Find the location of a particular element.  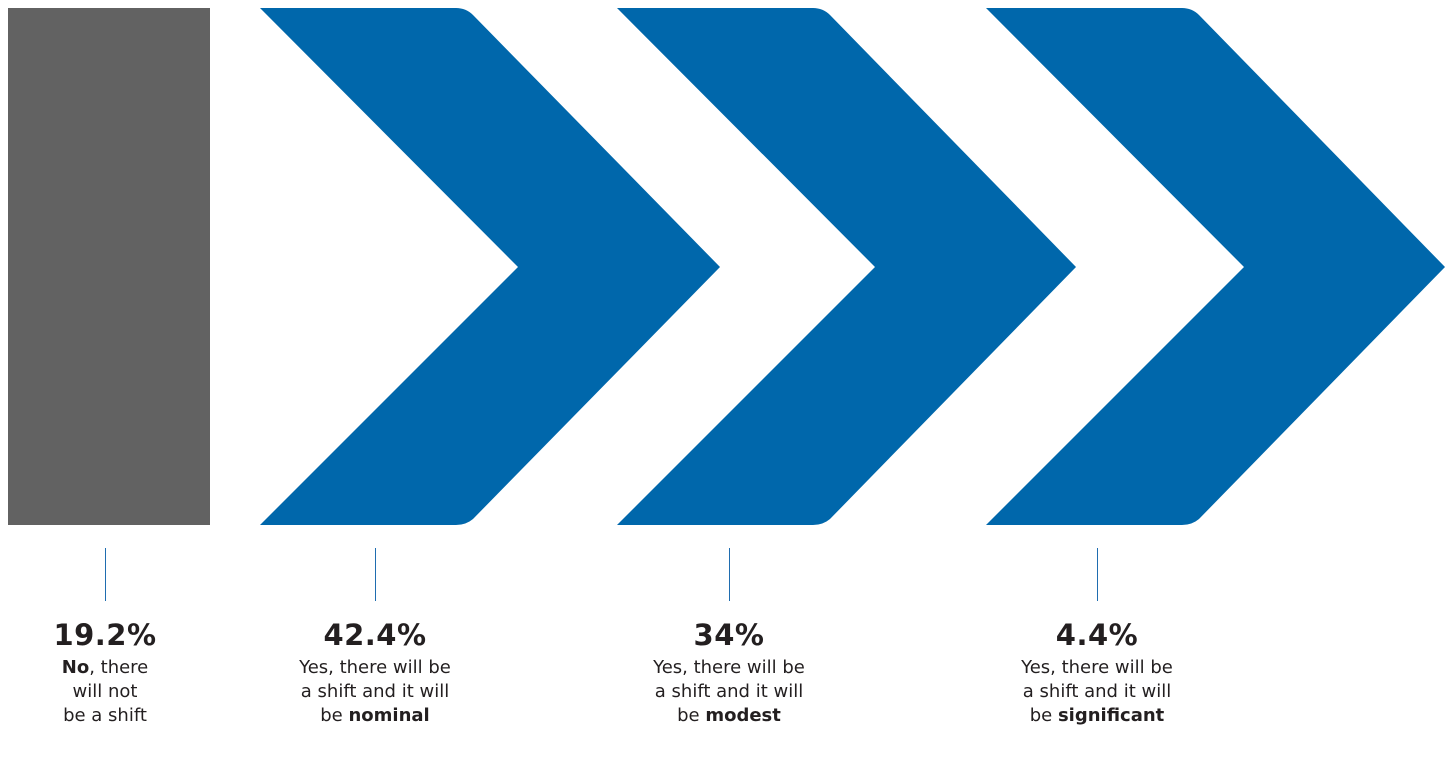

connector-line-nominal is located at coordinates (375, 574).